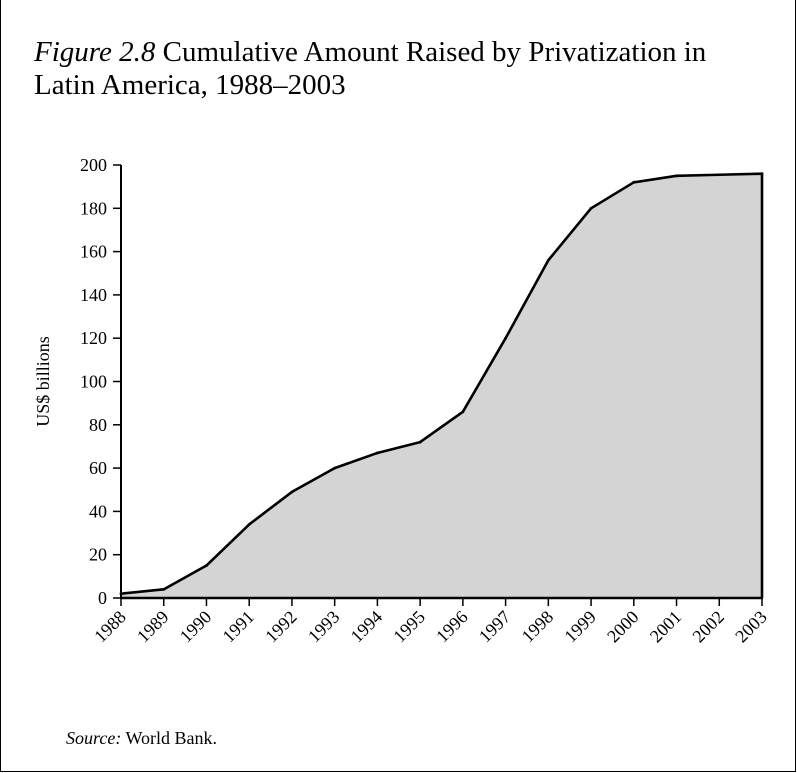 The height and width of the screenshot is (773, 797). I want to click on y-tick-label-20: 20, so click(98, 555).